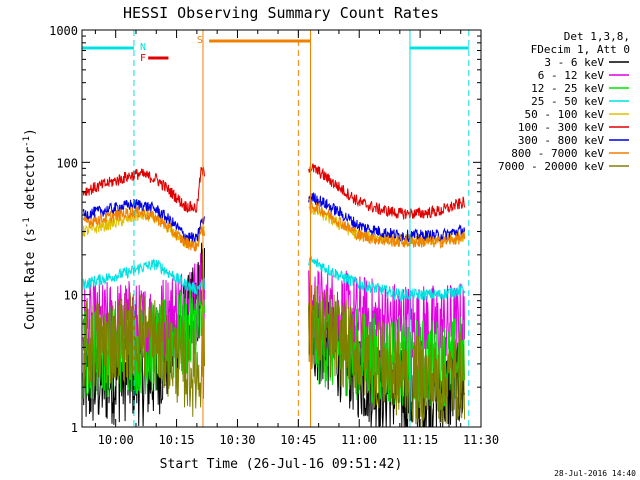  What do you see at coordinates (561, 127) in the screenshot?
I see `legend-entry-label-5: 100 - 300 keV` at bounding box center [561, 127].